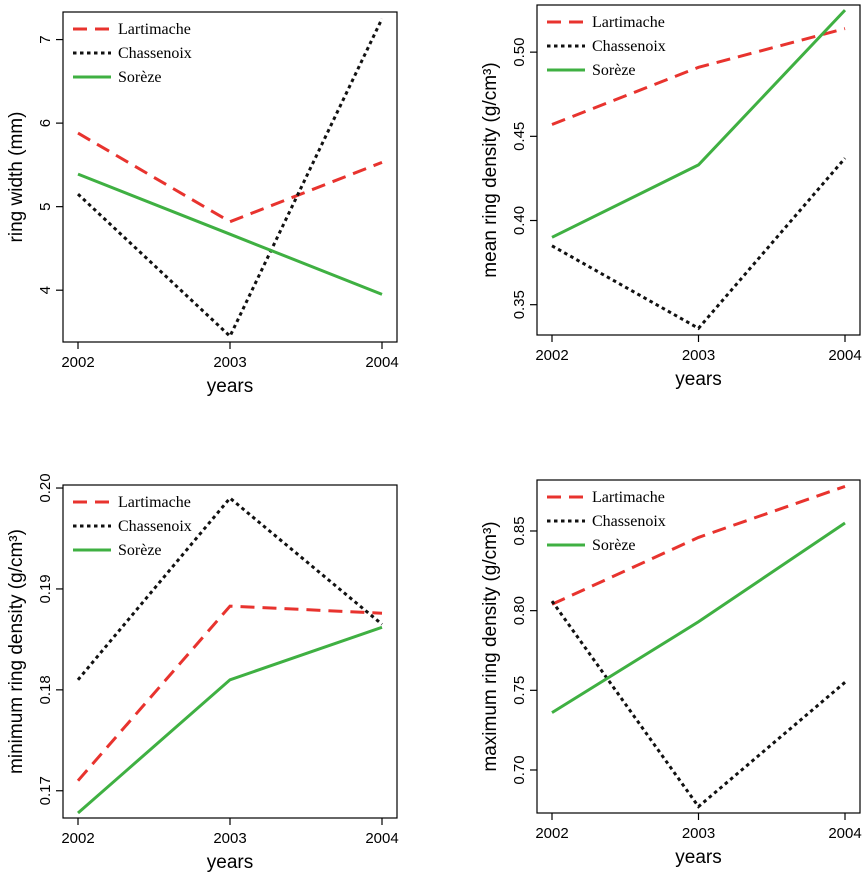 Image resolution: width=863 pixels, height=873 pixels. I want to click on y-tick-label: 0.45, so click(519, 136).